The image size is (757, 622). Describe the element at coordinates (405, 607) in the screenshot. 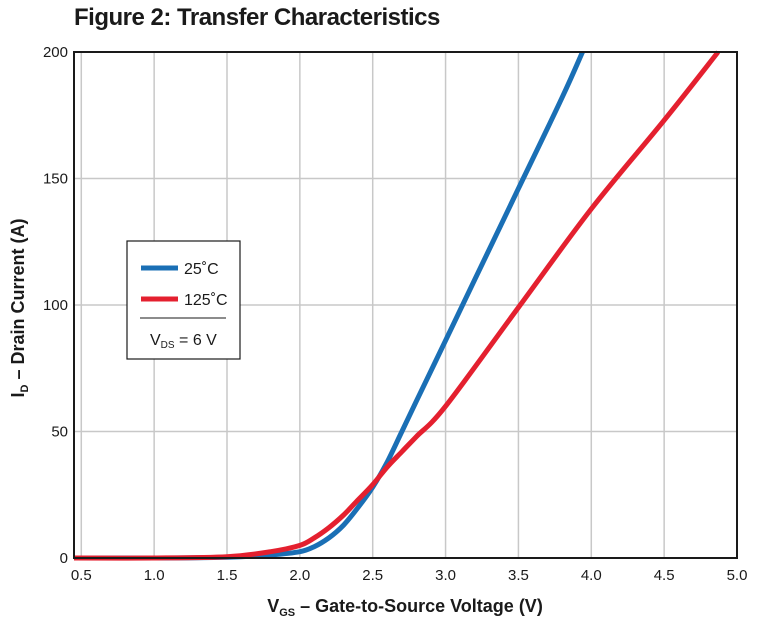

I see `x-axis-label: VGS – Gate-to-Source Voltage (V)` at that location.